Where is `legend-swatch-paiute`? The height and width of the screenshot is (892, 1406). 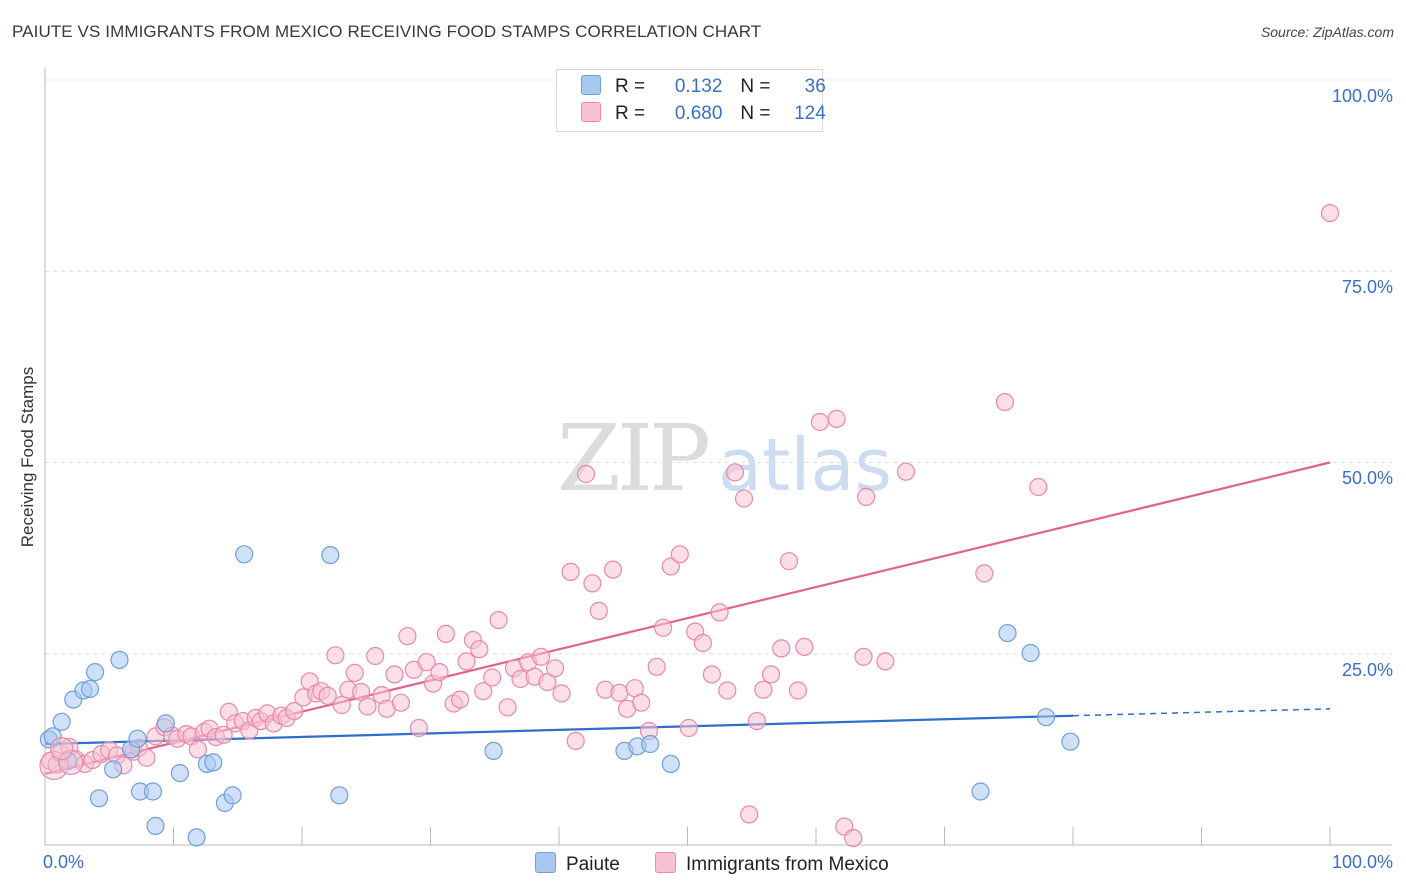
legend-swatch-paiute is located at coordinates (591, 85).